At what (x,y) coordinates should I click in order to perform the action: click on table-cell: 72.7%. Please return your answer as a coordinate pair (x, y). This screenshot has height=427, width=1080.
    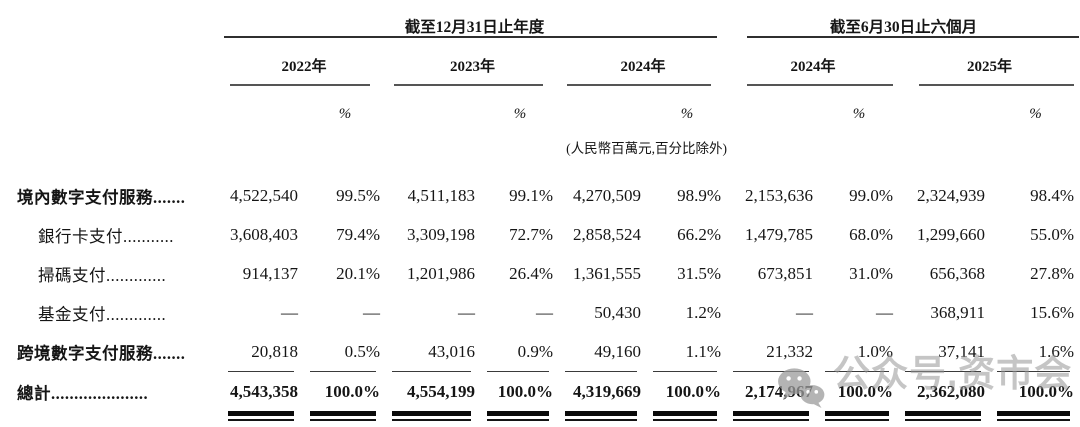
    Looking at the image, I should click on (531, 234).